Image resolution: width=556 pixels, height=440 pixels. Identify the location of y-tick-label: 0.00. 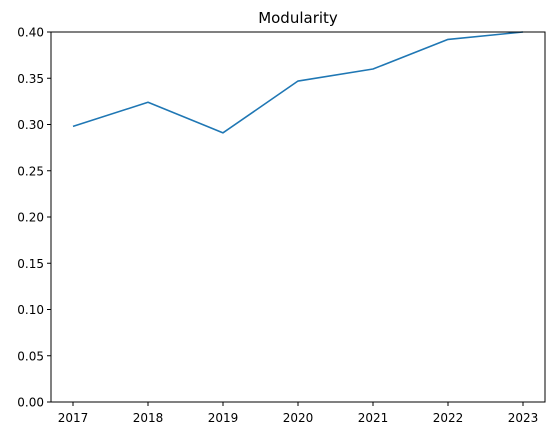
(30, 403).